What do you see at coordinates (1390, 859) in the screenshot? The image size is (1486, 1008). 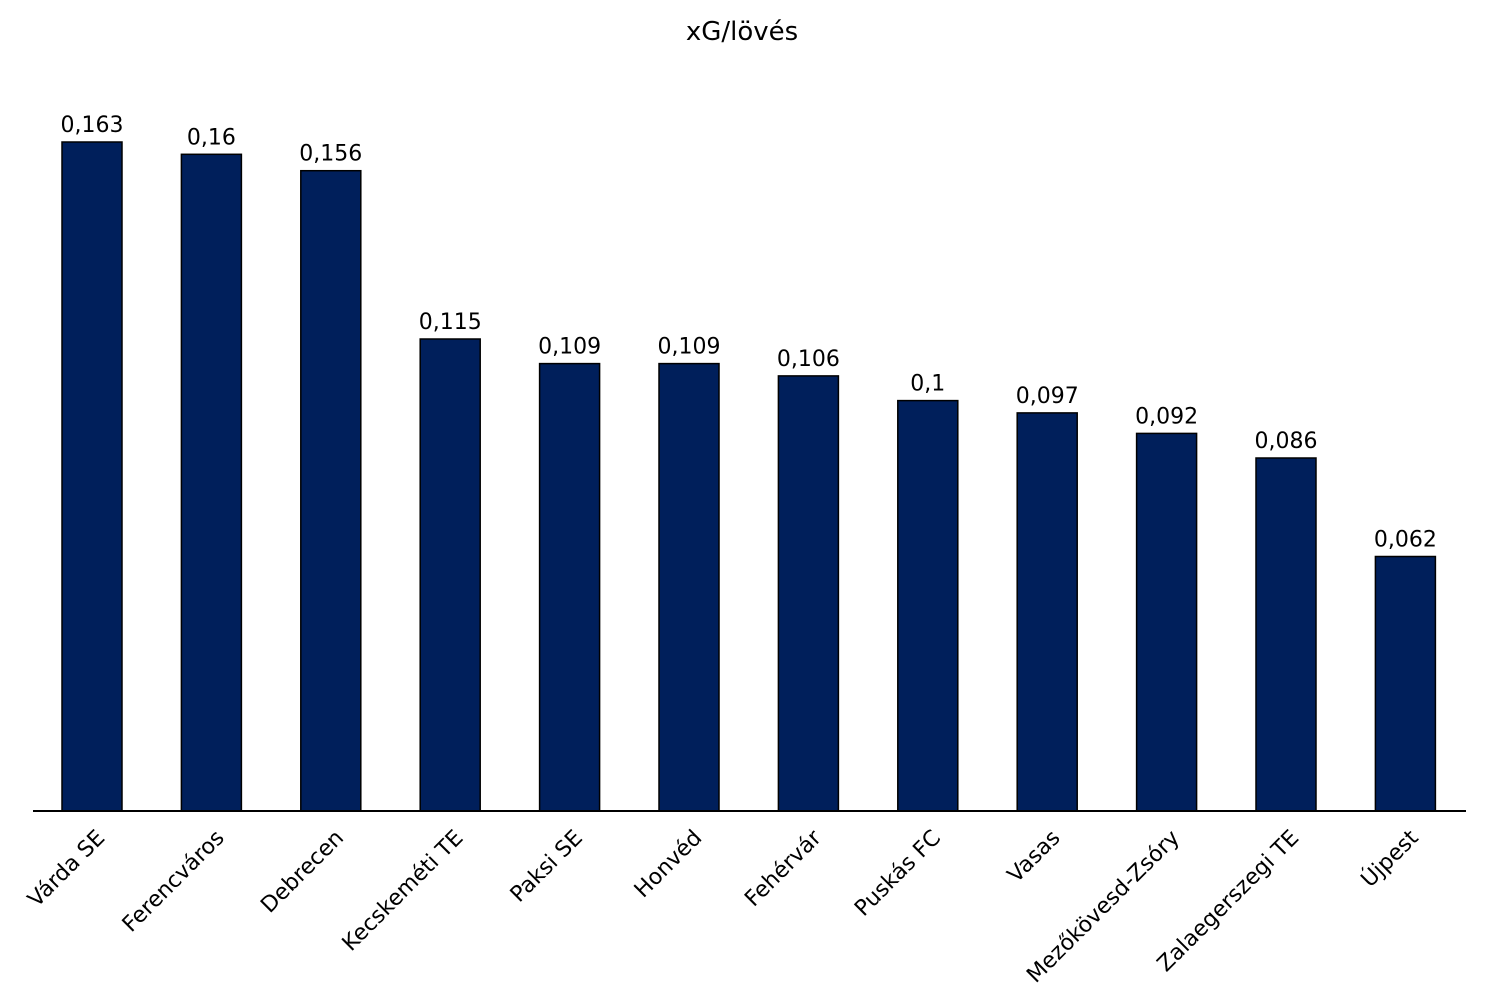 I see `x-tick-label: Újpest` at bounding box center [1390, 859].